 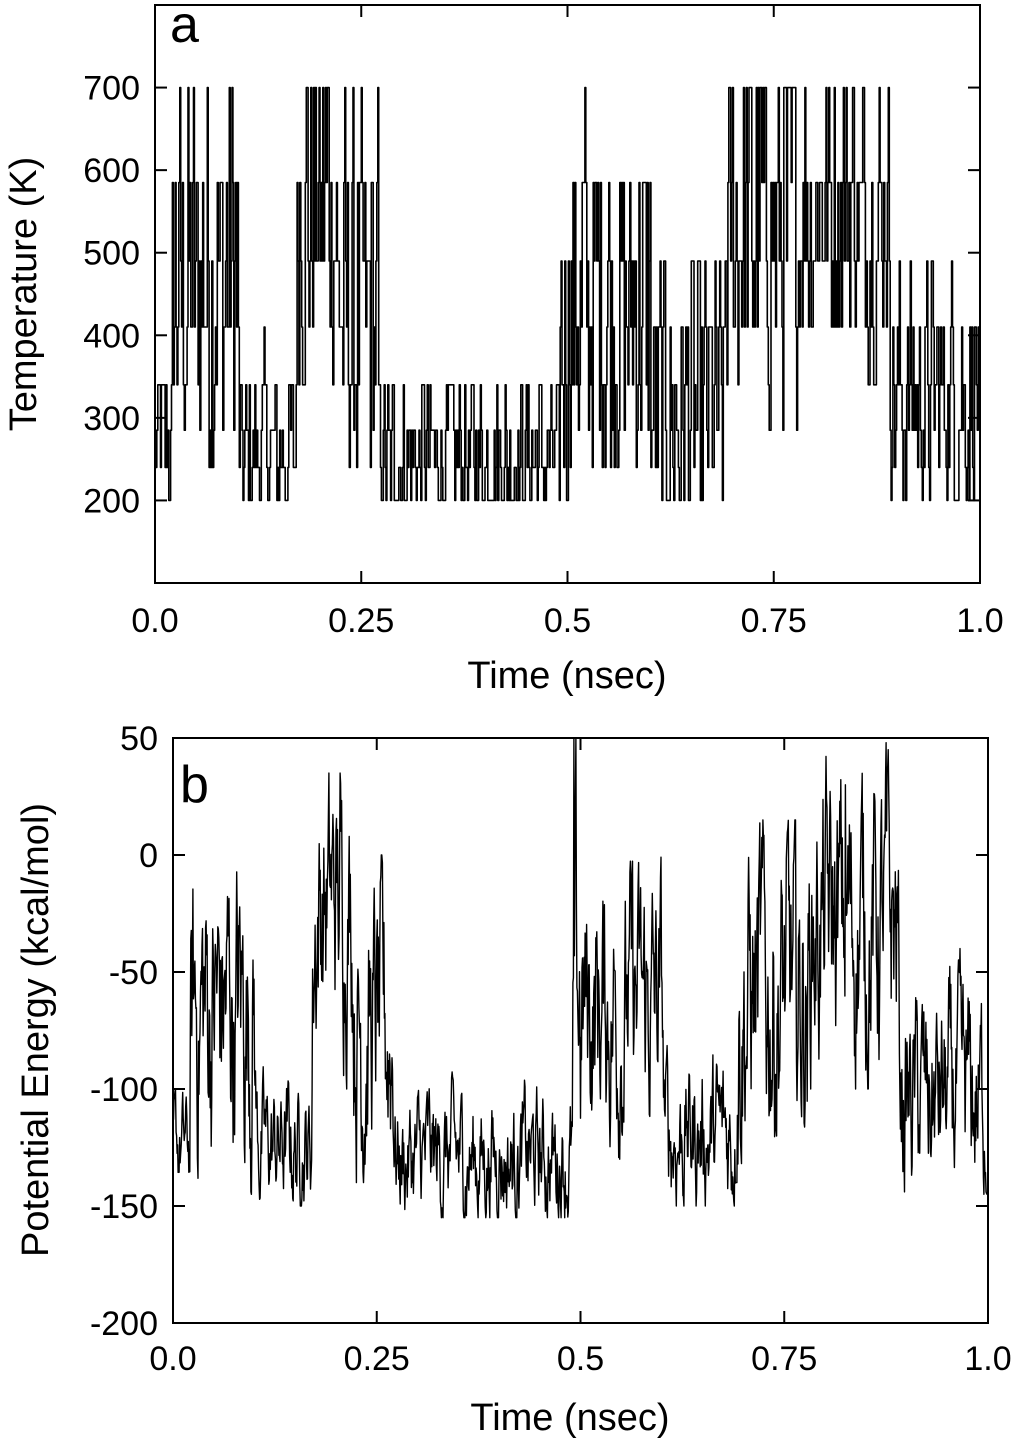 I want to click on y-tick-label: 0, so click(x=148, y=856).